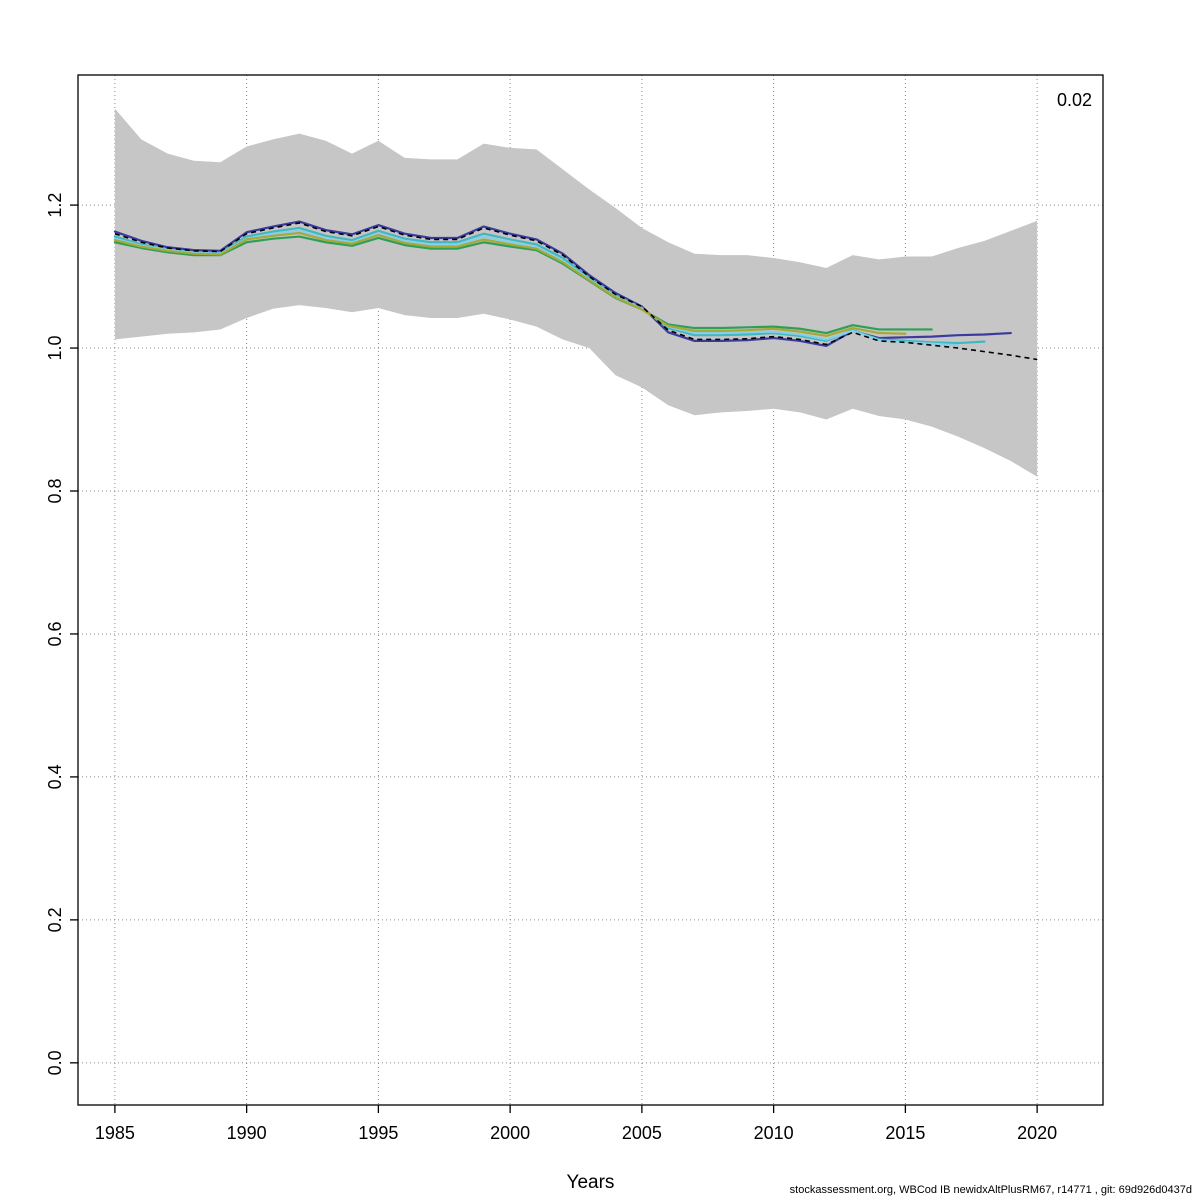  I want to click on series-peel-2017, so click(536, 288).